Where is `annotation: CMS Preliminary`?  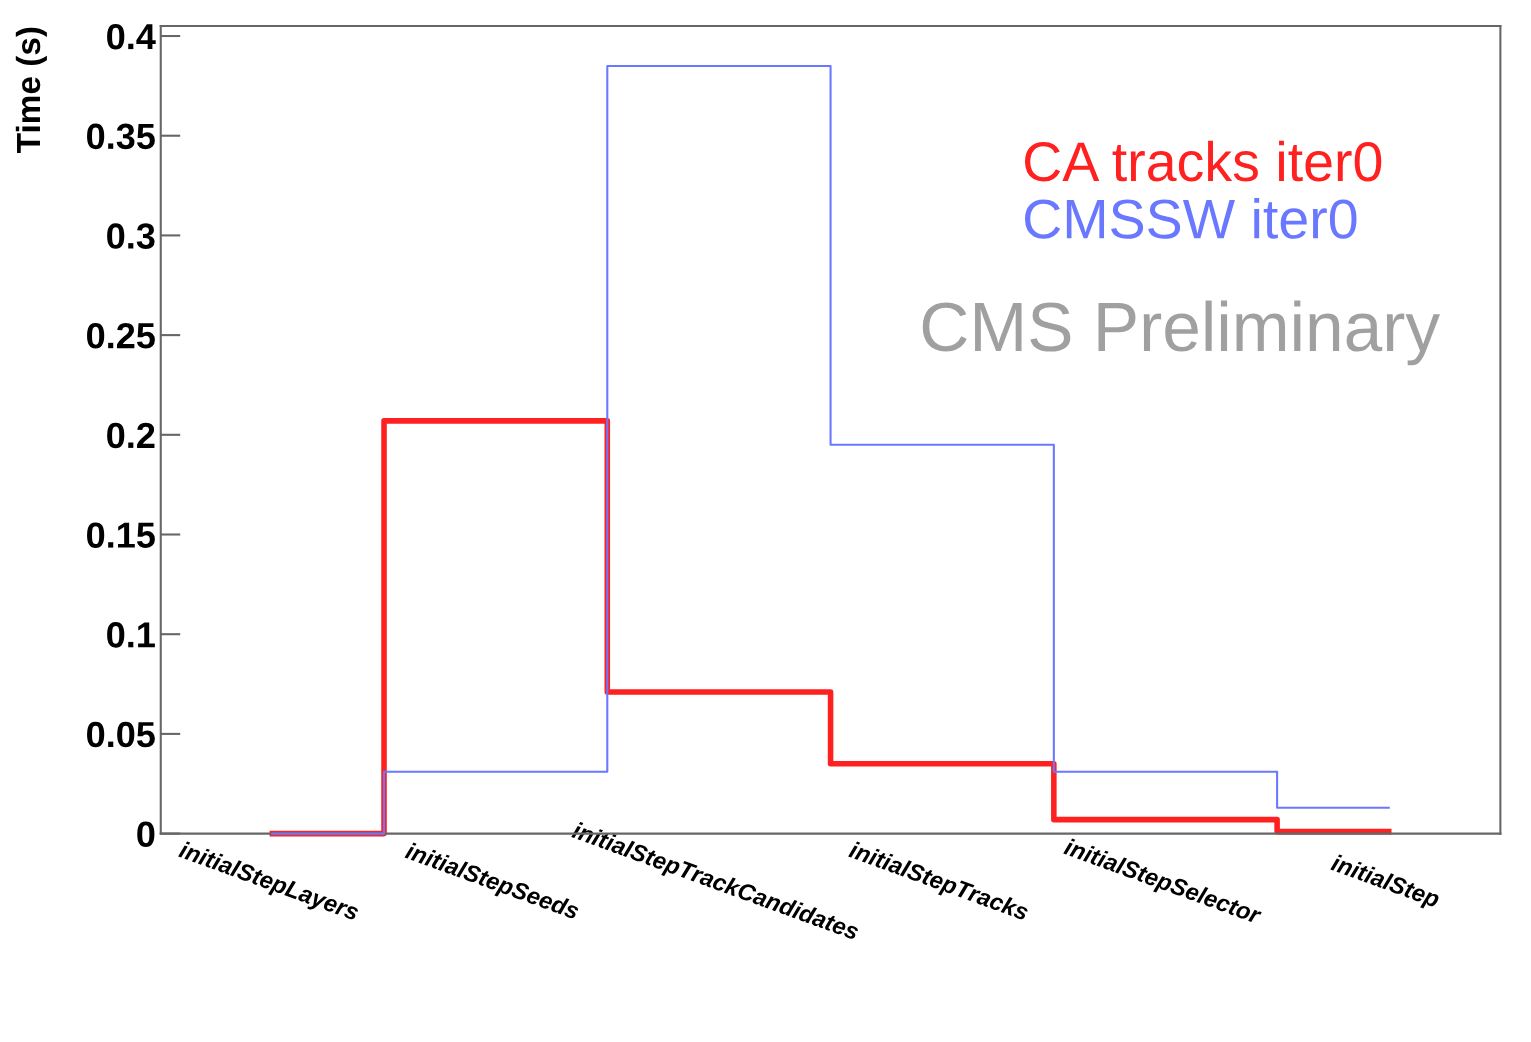 annotation: CMS Preliminary is located at coordinates (1181, 333).